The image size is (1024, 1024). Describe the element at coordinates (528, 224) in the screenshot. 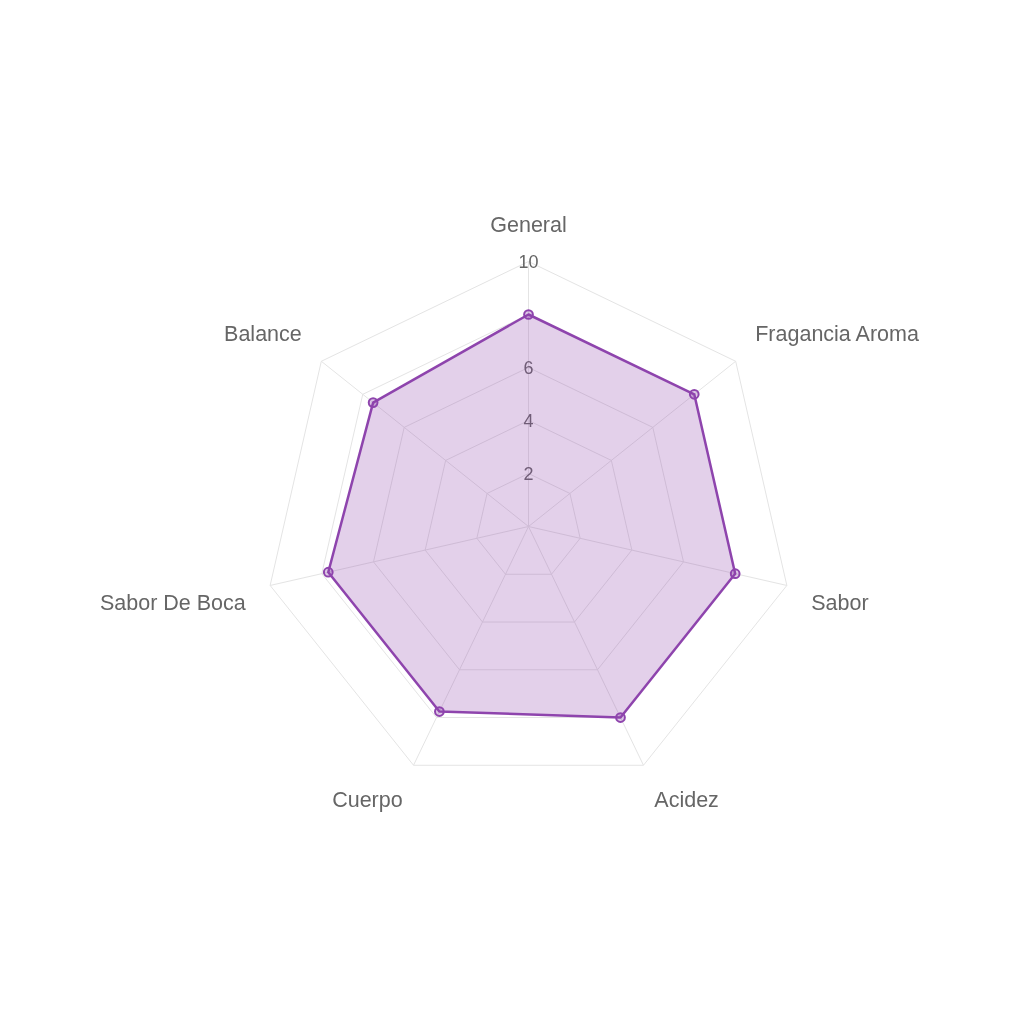

I see `spoke-label: General` at that location.